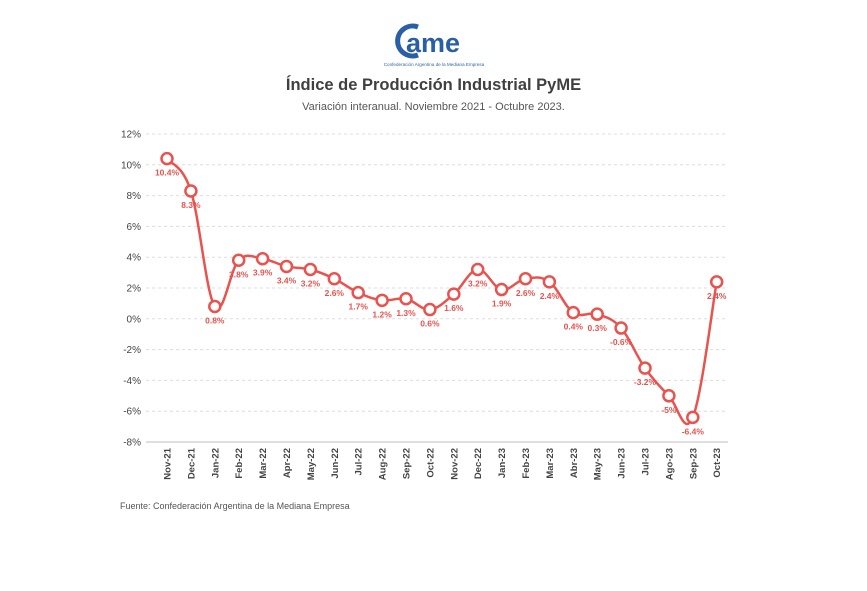 The width and height of the screenshot is (867, 591). Describe the element at coordinates (335, 463) in the screenshot. I see `x-tick-label: Jun-22` at that location.